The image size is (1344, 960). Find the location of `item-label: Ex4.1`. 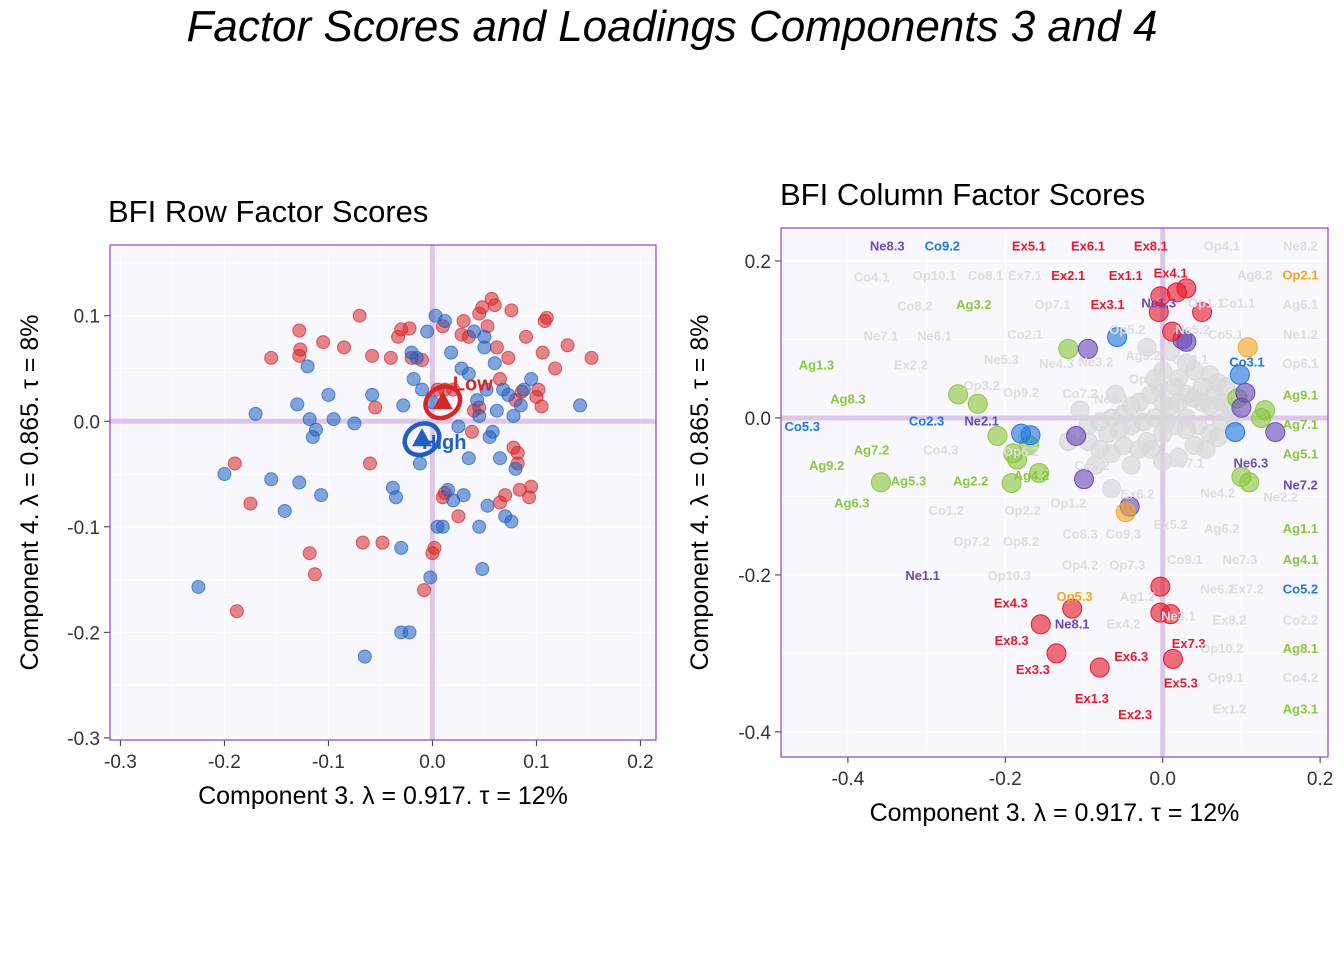

item-label: Ex4.1 is located at coordinates (1171, 273).